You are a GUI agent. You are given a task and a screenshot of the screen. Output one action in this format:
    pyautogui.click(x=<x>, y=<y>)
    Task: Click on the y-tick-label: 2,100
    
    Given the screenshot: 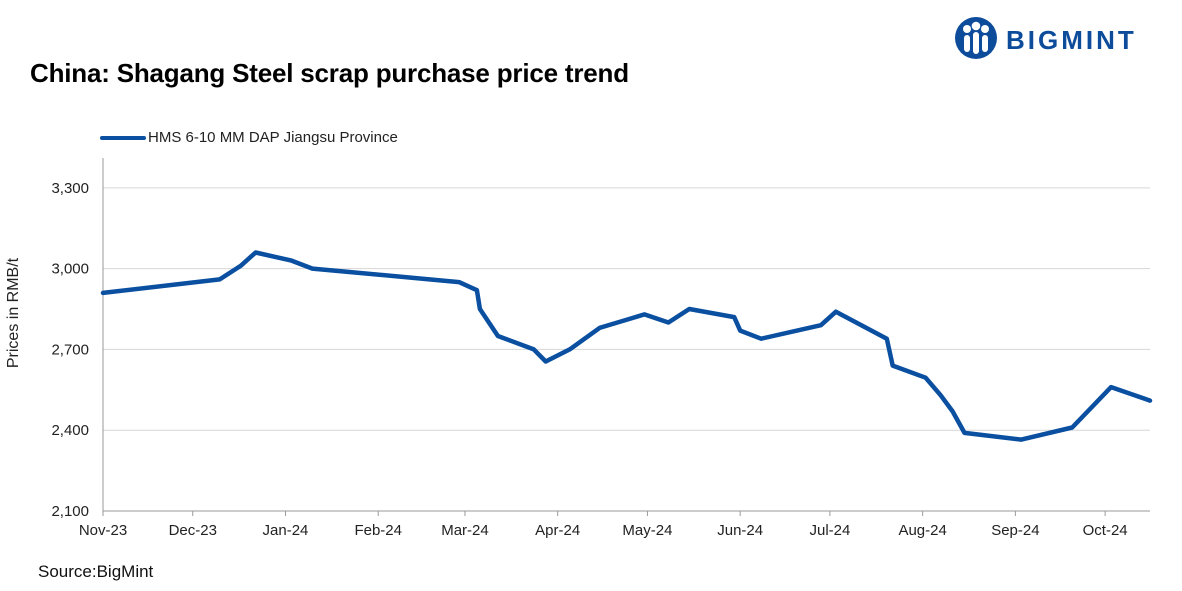 What is the action you would take?
    pyautogui.click(x=70, y=511)
    